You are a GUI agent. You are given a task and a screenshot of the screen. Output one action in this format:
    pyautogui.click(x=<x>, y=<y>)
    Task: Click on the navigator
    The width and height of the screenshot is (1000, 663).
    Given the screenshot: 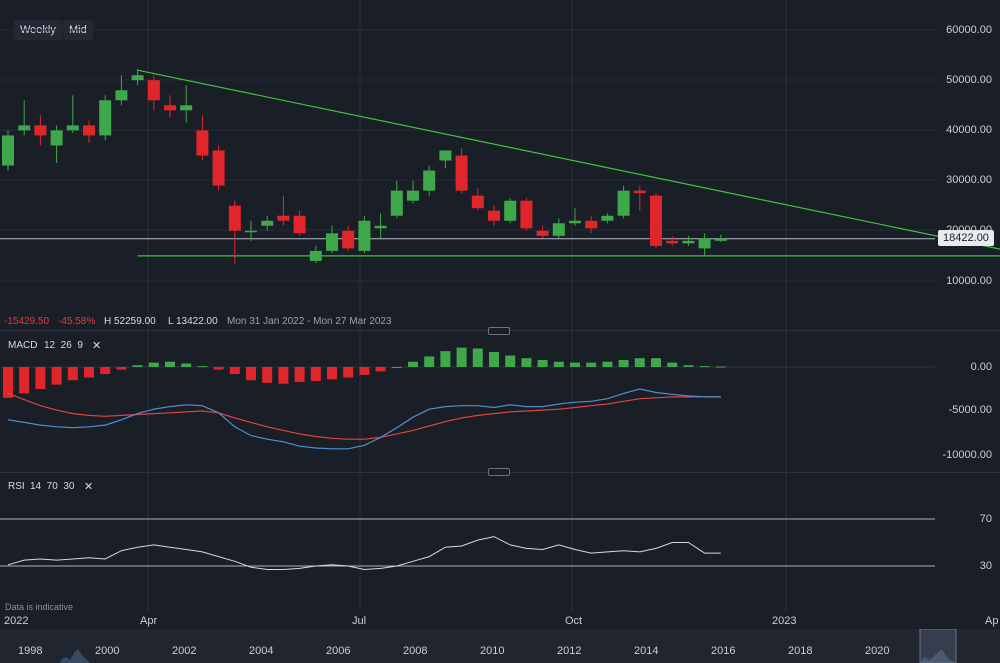 What is the action you would take?
    pyautogui.click(x=500, y=646)
    